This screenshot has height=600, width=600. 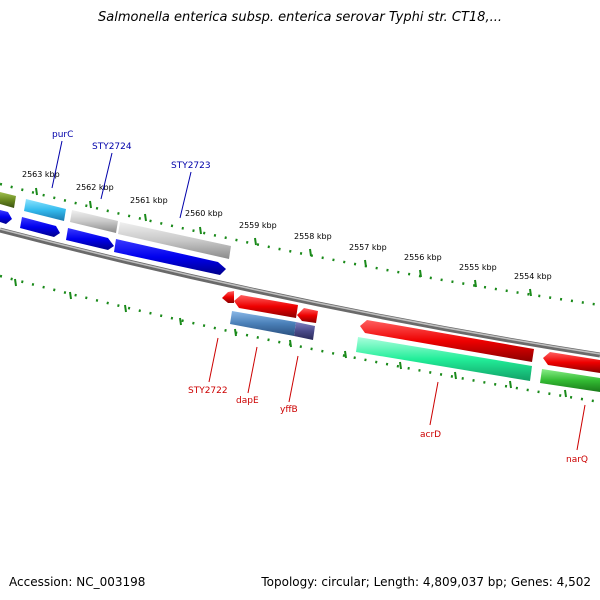 I want to click on tick-label: 2557 kbp, so click(x=368, y=247).